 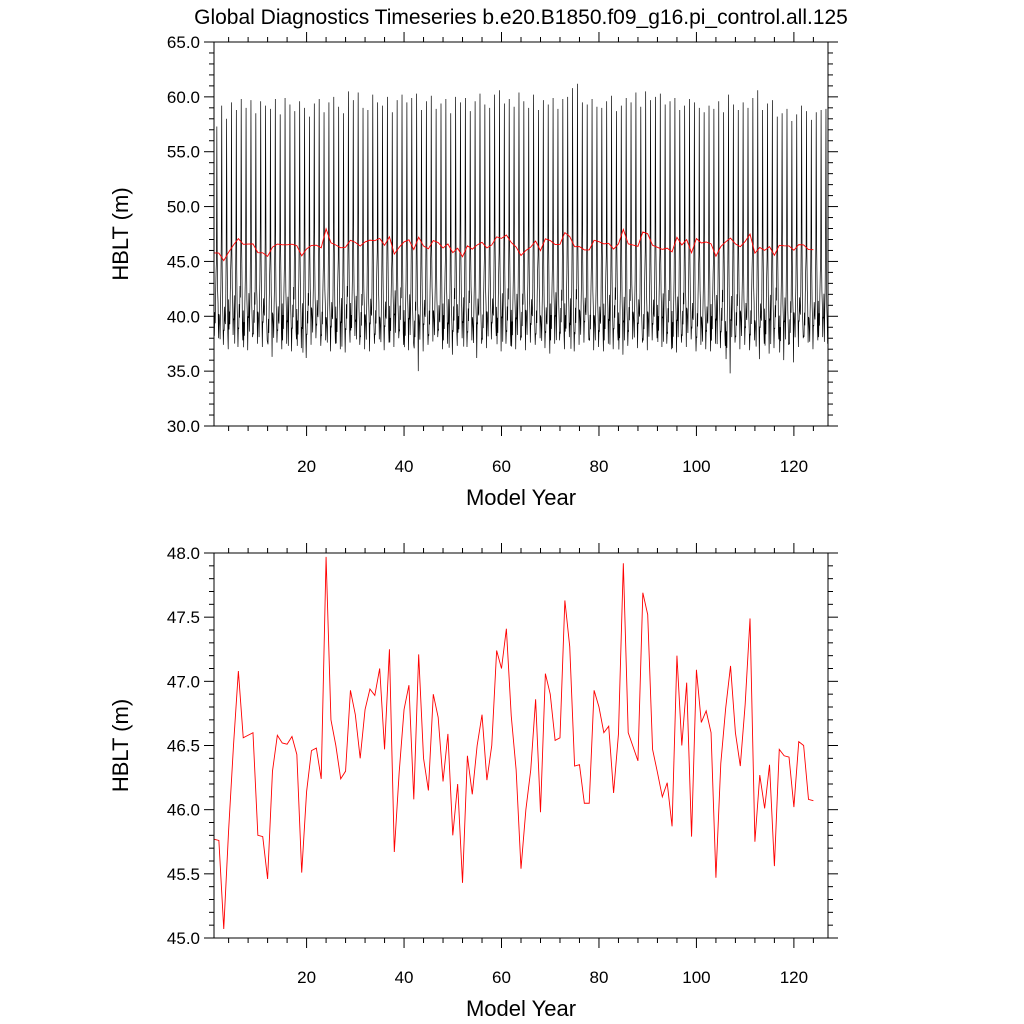 I want to click on y-tick-label: 46.5, so click(x=183, y=746).